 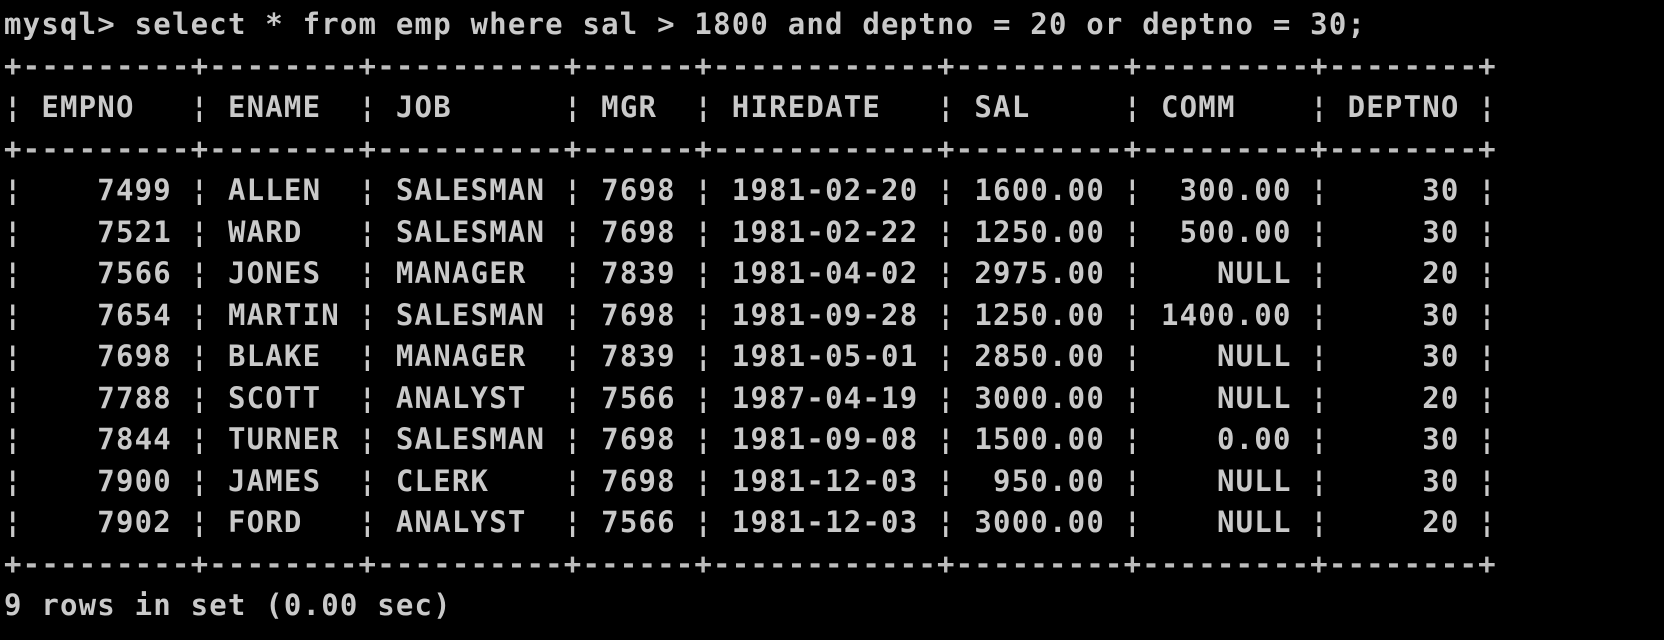 What do you see at coordinates (825, 273) in the screenshot?
I see `table-cell-hiredate: 1981-04-02` at bounding box center [825, 273].